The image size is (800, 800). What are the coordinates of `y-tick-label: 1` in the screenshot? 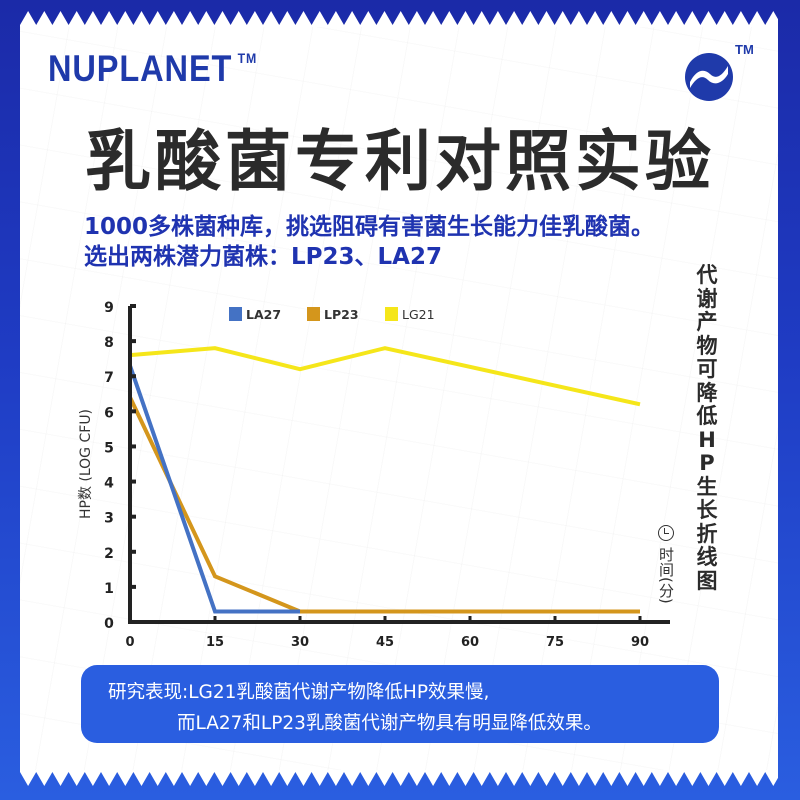 It's located at (109, 589).